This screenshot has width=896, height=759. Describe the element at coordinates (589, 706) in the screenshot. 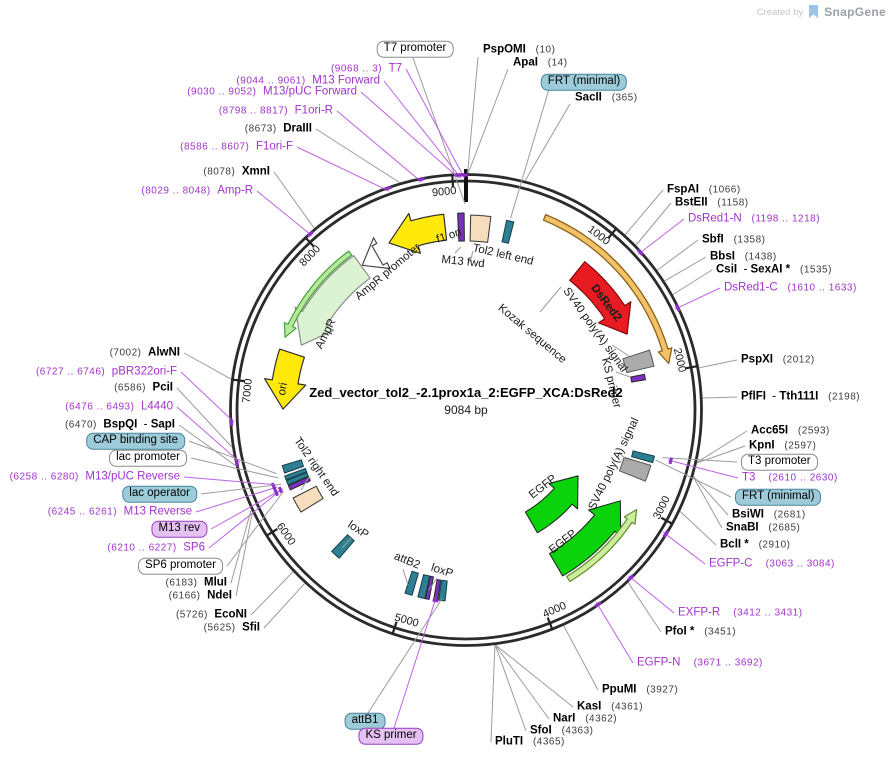

I see `label-part: KasI` at that location.